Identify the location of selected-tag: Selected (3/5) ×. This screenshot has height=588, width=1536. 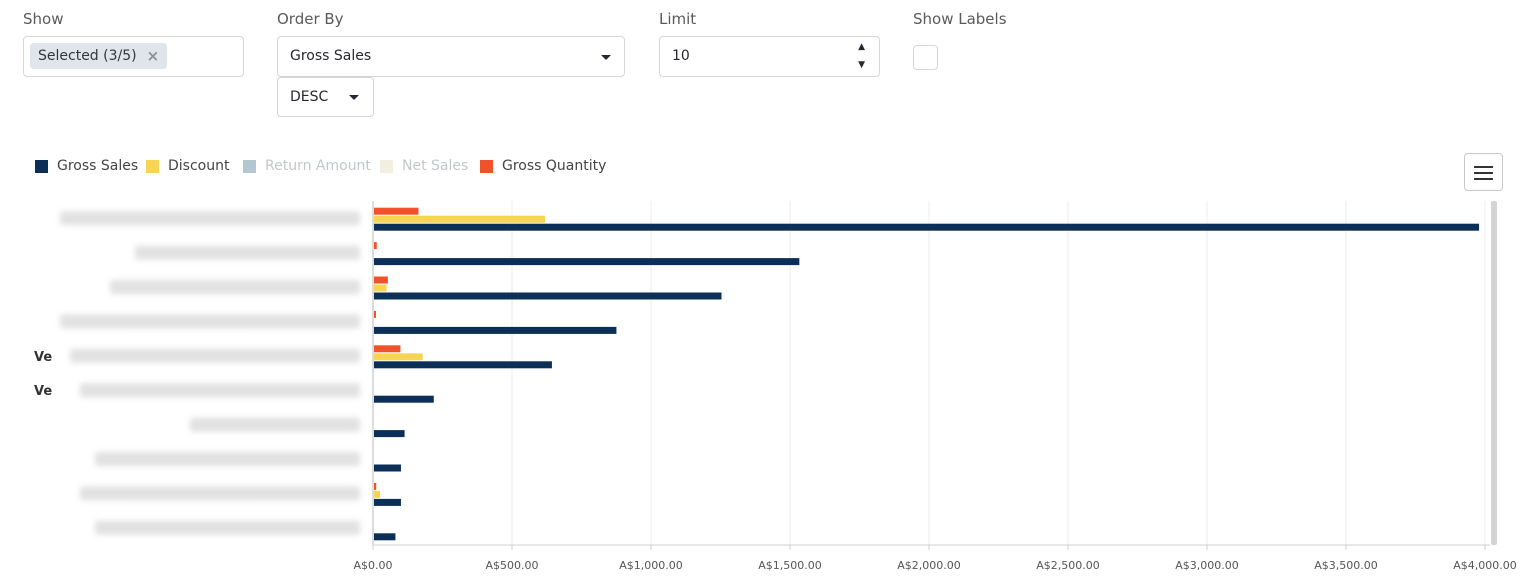
(99, 56).